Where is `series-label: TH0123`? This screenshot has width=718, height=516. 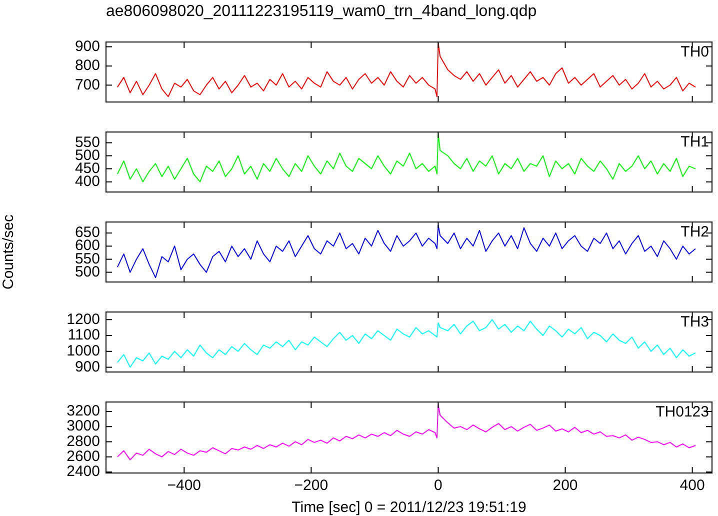
series-label: TH0123 is located at coordinates (682, 412).